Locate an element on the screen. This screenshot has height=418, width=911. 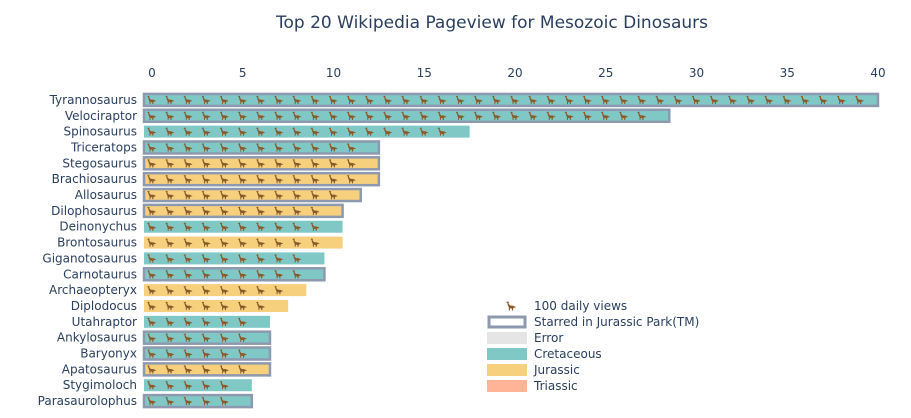
x-tick-label: 30 is located at coordinates (696, 73).